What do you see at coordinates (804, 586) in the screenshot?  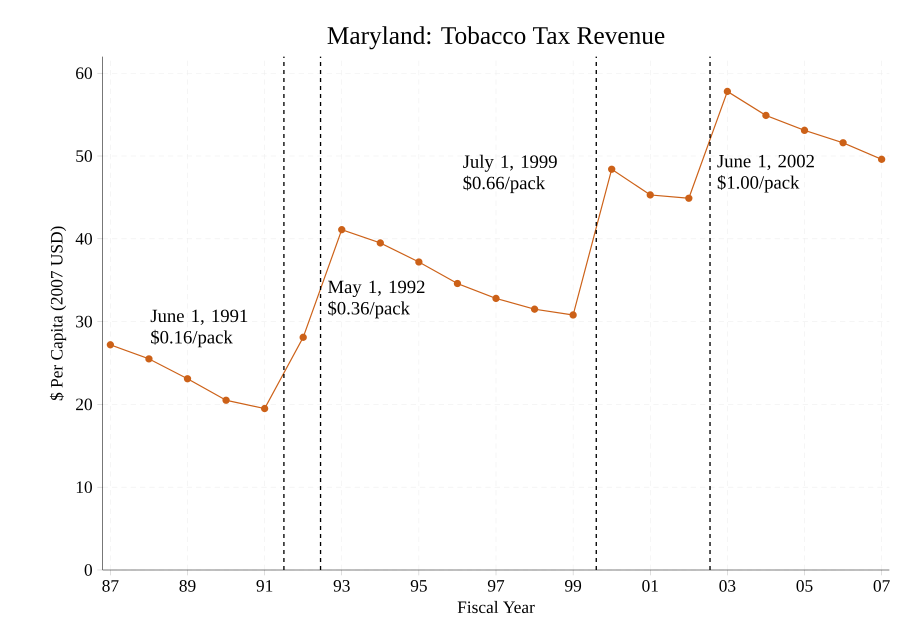 I see `x-tick-label: 05` at bounding box center [804, 586].